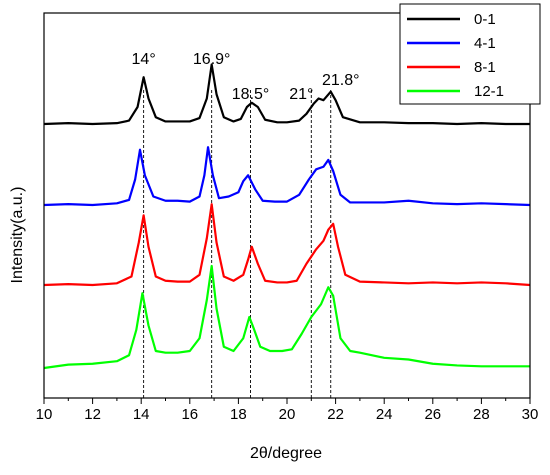  I want to click on x-tick-label-10: 10, so click(44, 414).